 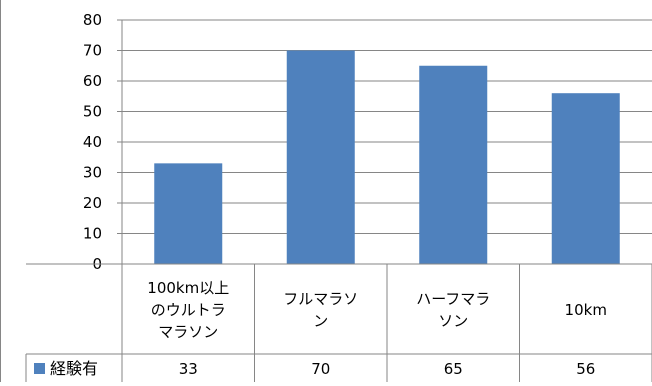 I want to click on y-tick-label: 20, so click(x=92, y=203).